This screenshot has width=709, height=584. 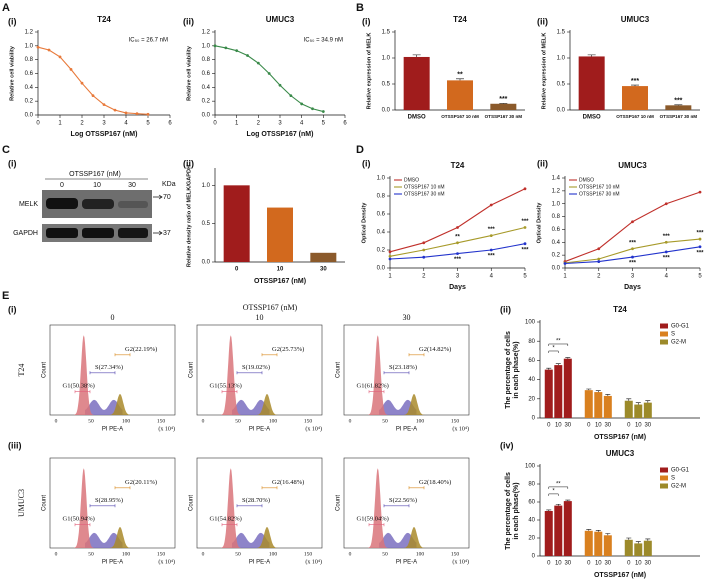 I want to click on flow-x-tick: 0, so click(x=56, y=421).